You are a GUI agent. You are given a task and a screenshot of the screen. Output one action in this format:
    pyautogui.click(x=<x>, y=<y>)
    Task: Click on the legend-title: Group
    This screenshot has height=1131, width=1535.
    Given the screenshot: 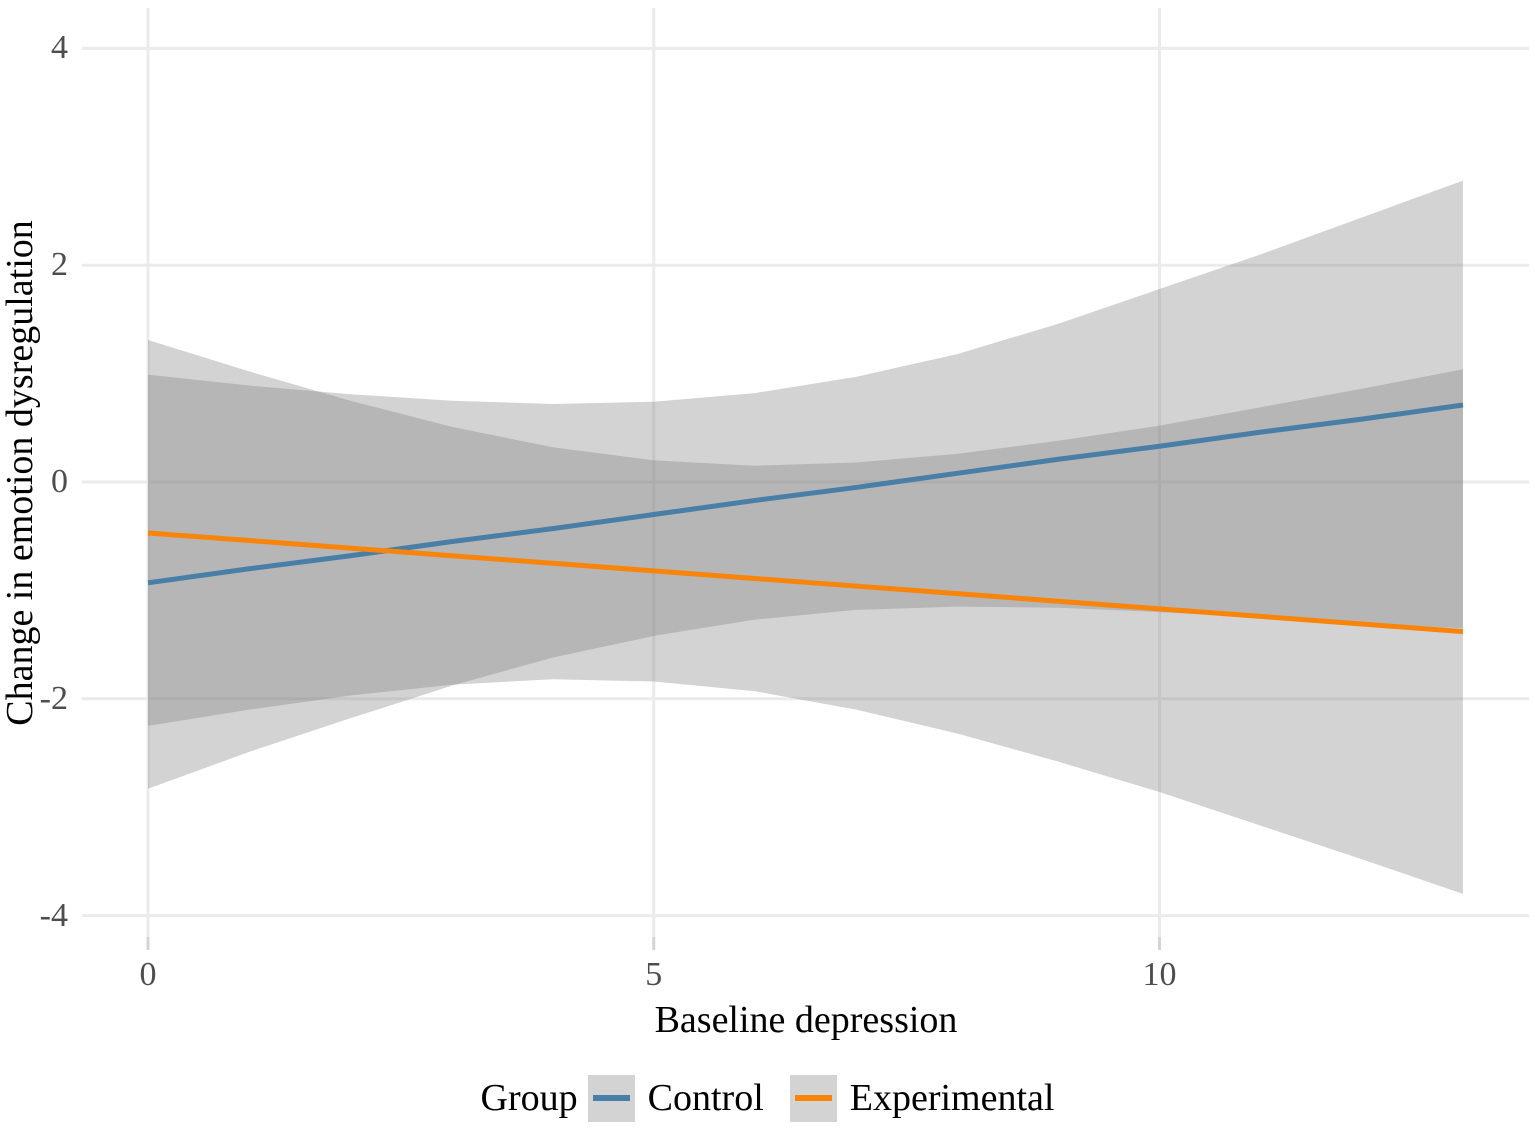 What is the action you would take?
    pyautogui.click(x=529, y=1098)
    